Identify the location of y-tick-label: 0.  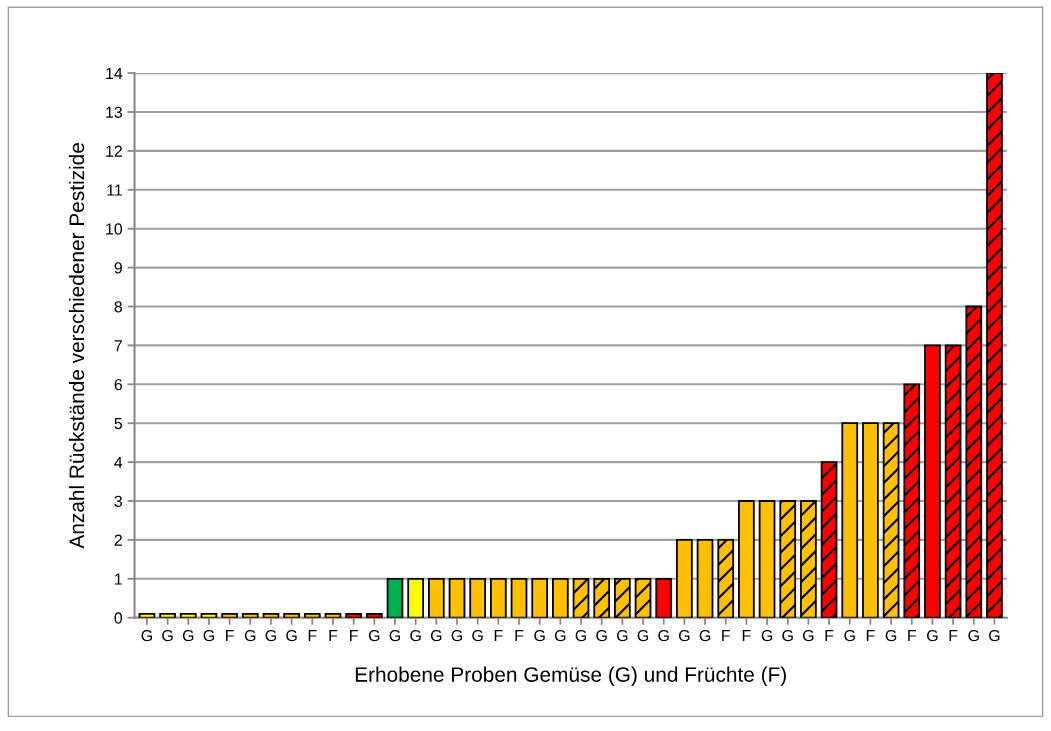
(118, 618).